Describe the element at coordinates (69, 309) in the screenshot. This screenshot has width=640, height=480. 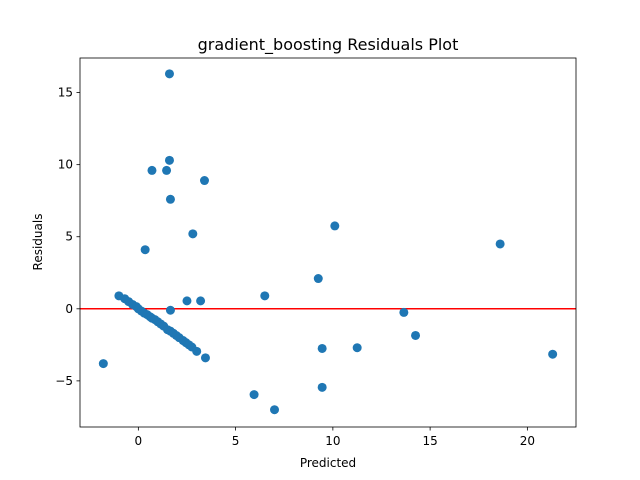
I see `y-tick-label: 0` at that location.